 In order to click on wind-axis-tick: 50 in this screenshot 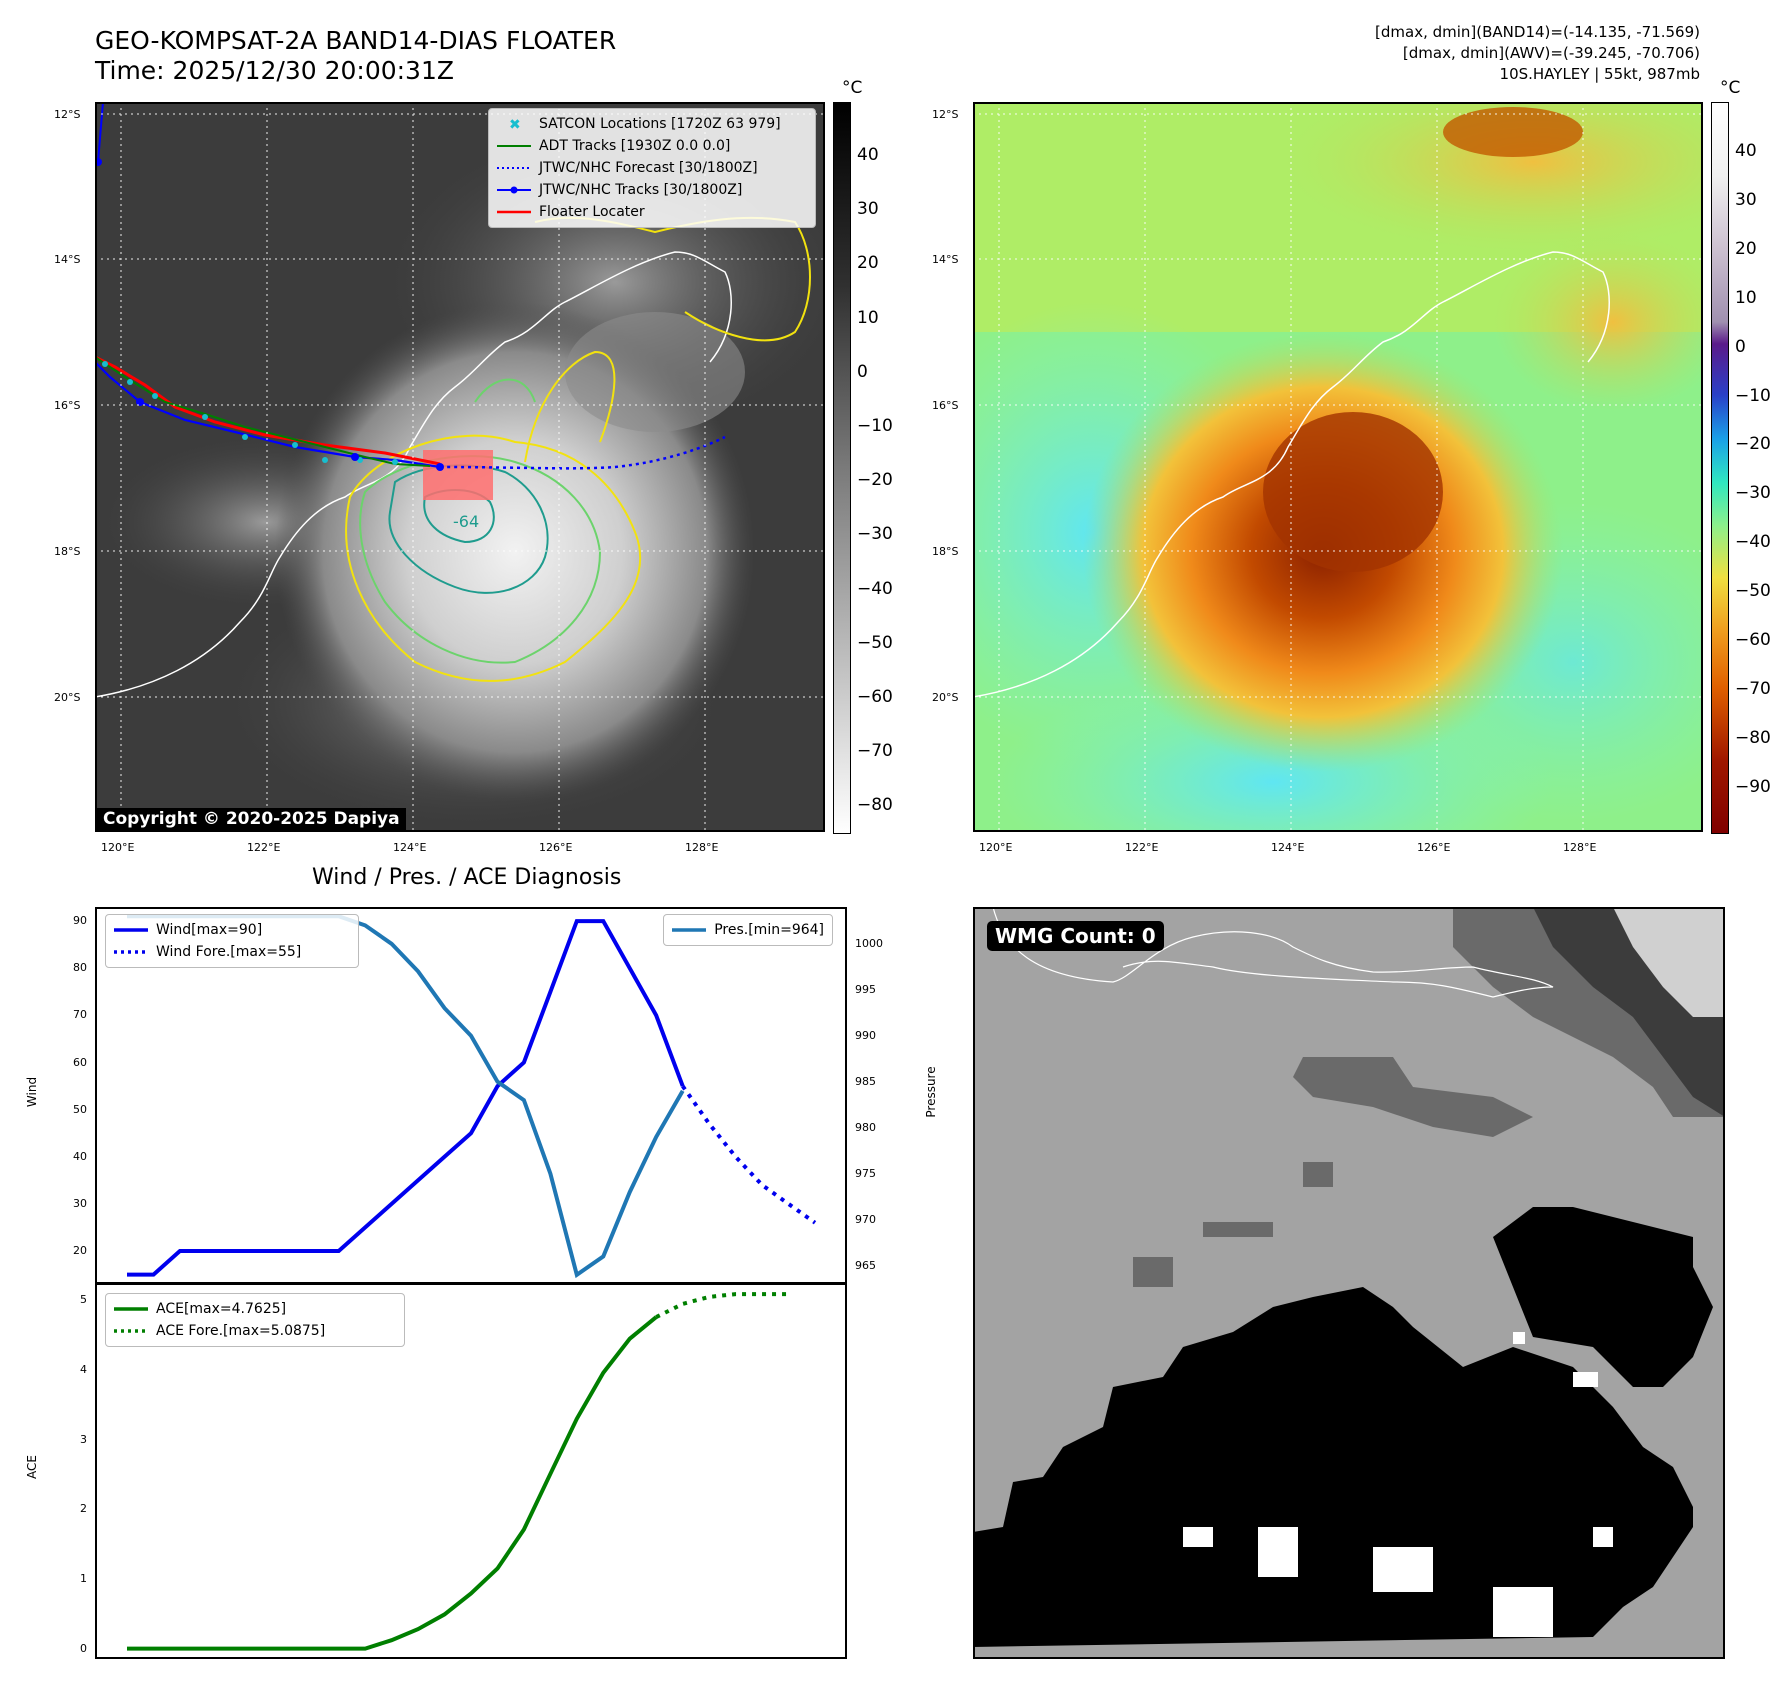, I will do `click(80, 1109)`.